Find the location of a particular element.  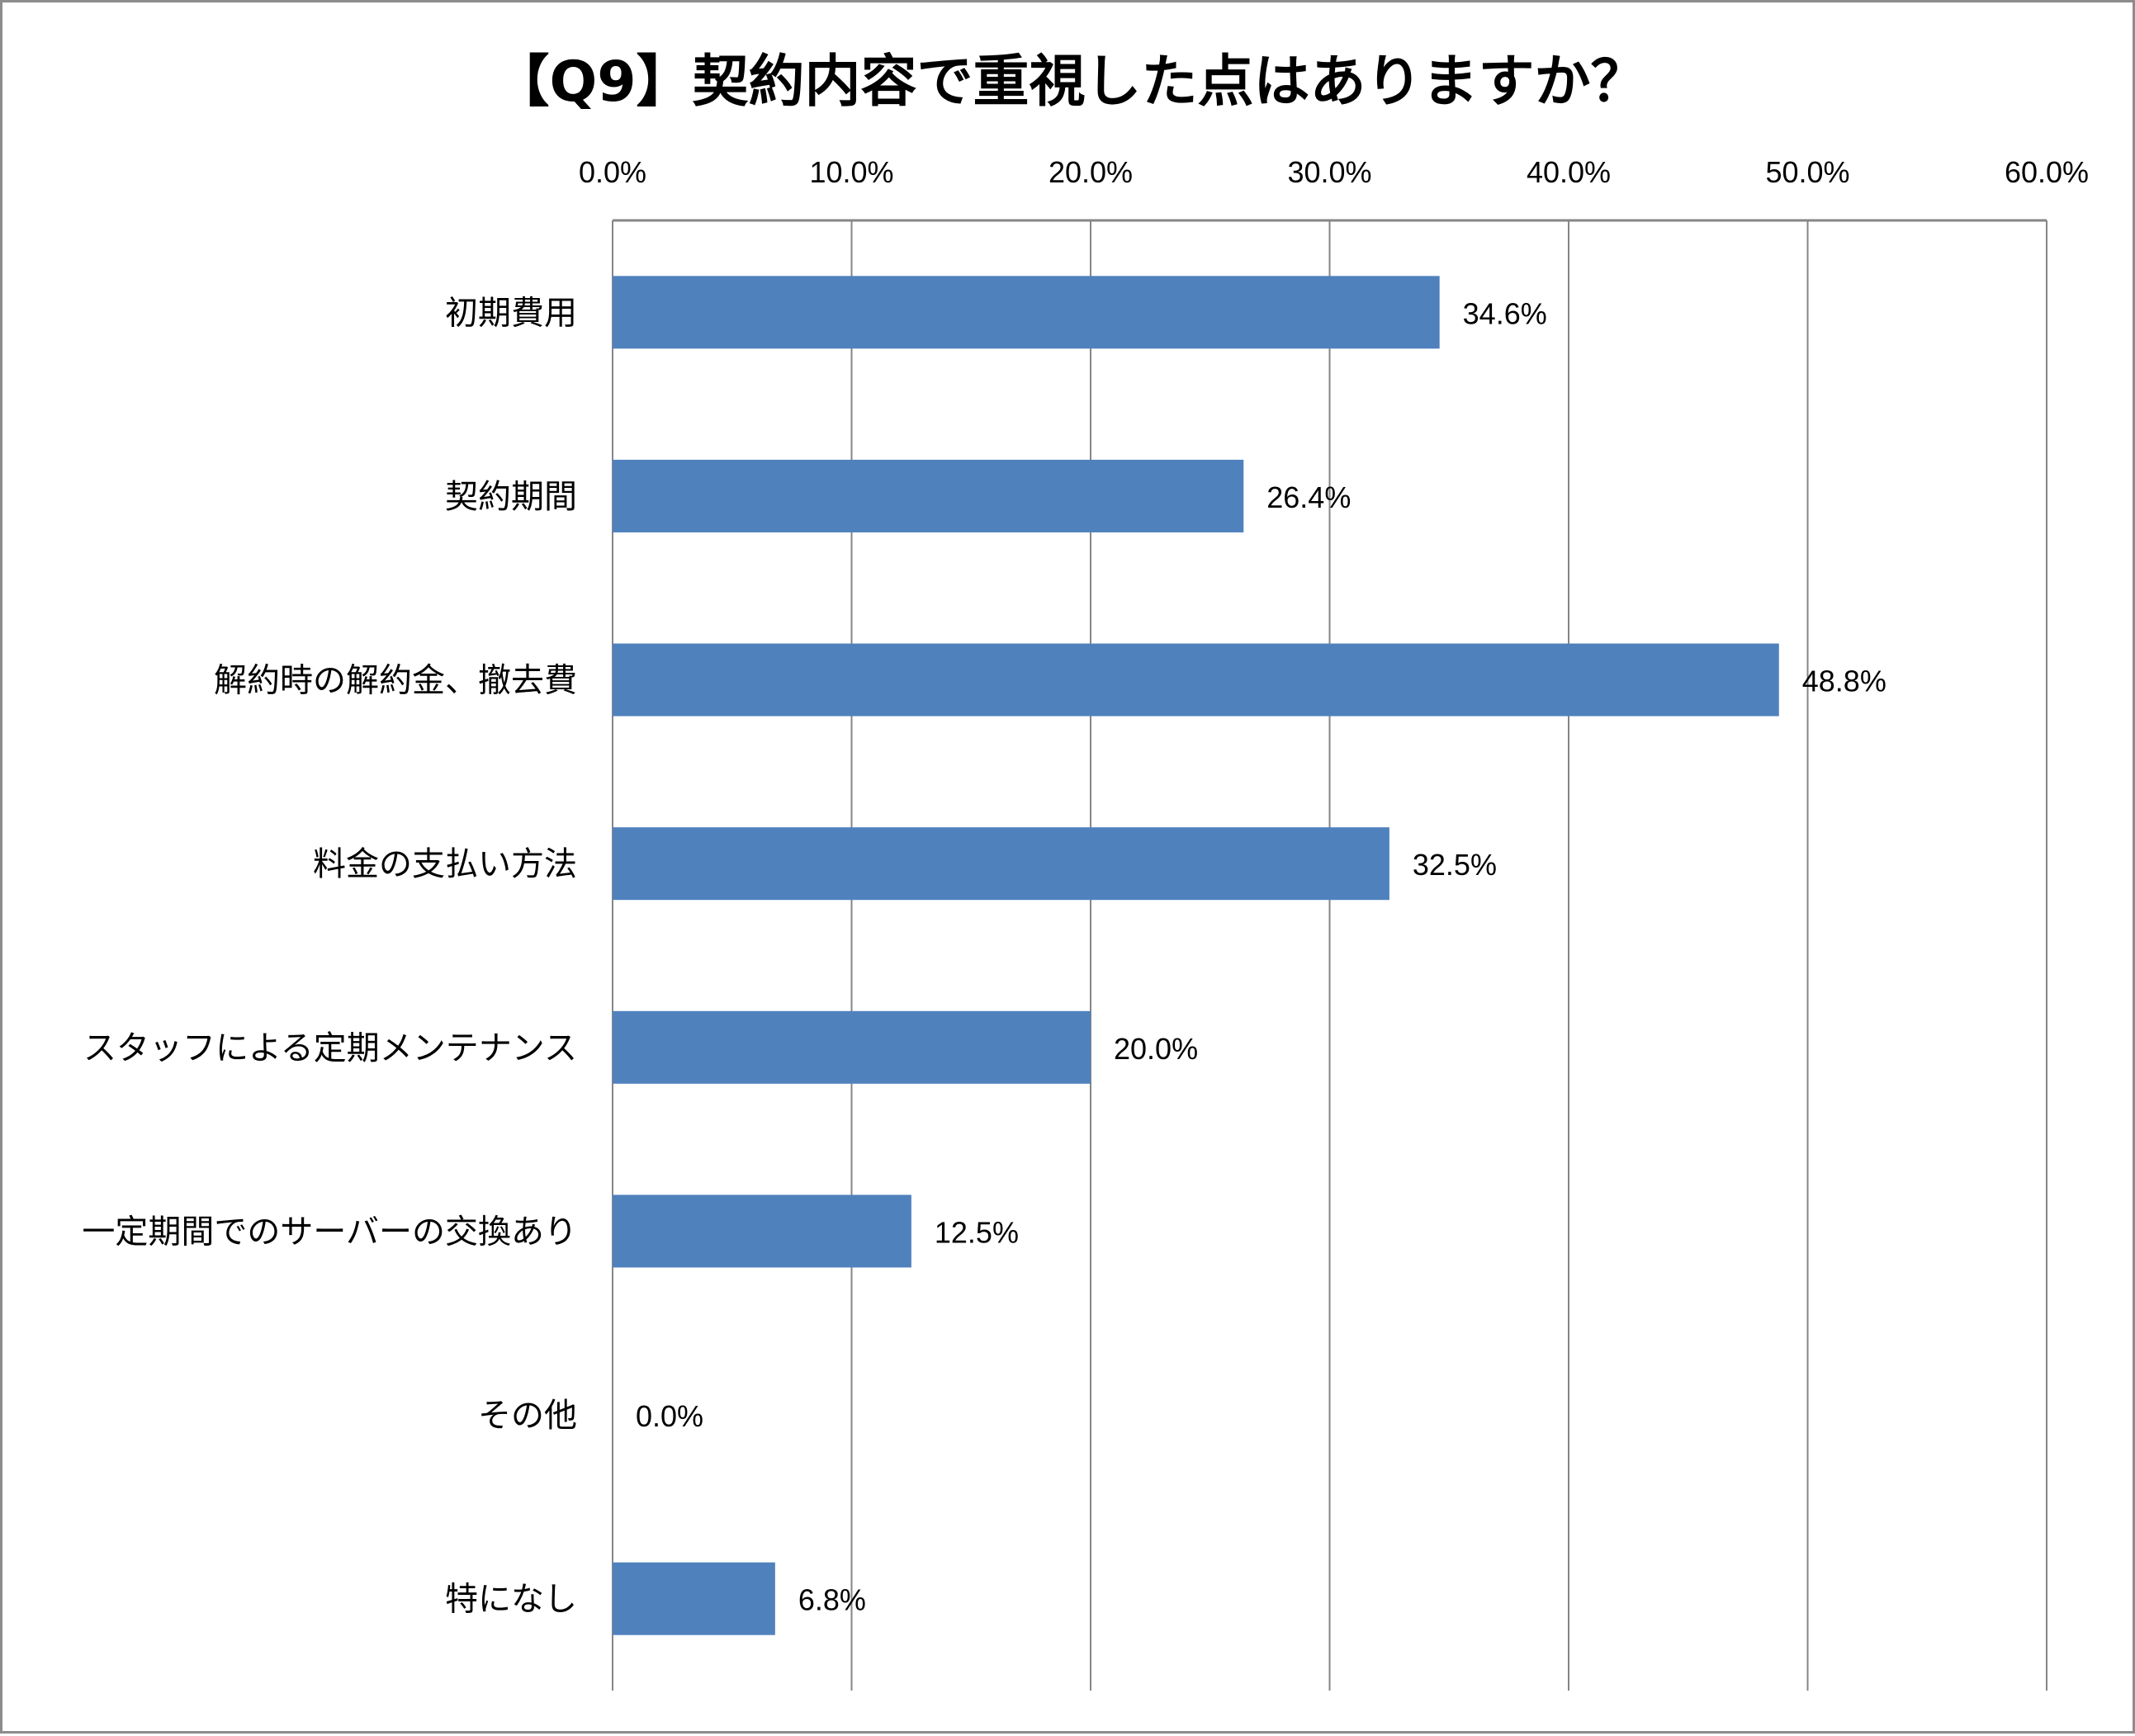

data-label: 20.0% is located at coordinates (1156, 1049).